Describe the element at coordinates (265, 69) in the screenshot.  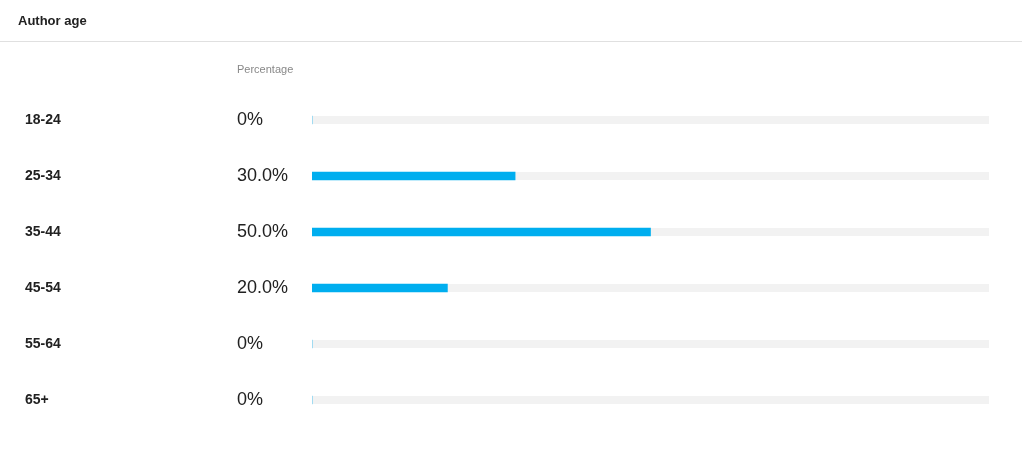
I see `x-axis-title: Percentage` at that location.